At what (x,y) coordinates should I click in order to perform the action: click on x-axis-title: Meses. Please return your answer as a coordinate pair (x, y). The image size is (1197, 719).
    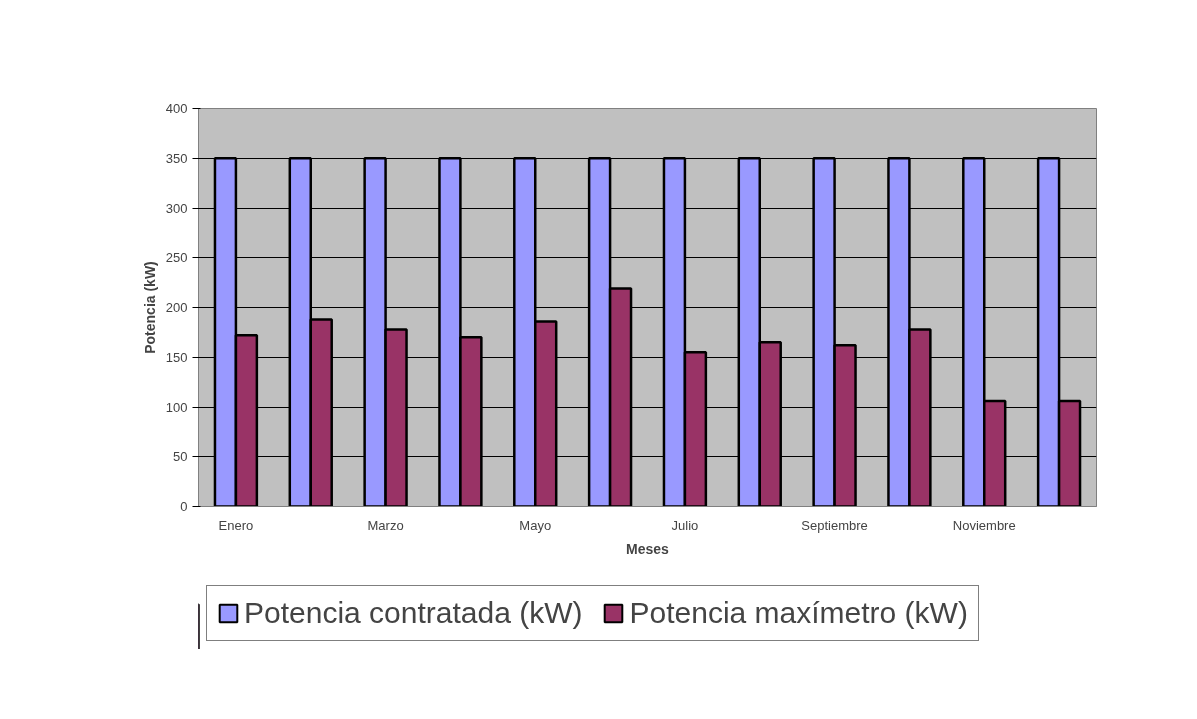
    Looking at the image, I should click on (648, 548).